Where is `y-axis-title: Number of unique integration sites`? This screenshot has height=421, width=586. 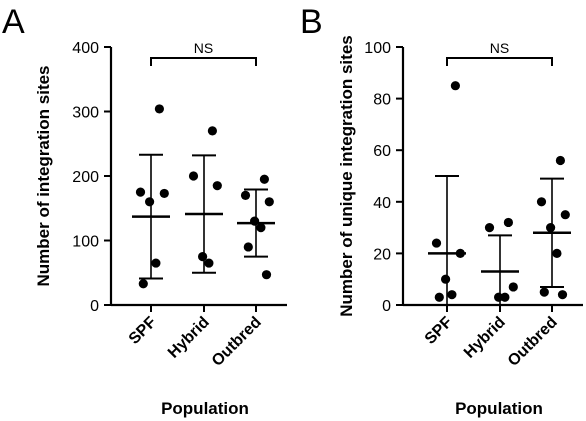
y-axis-title: Number of unique integration sites is located at coordinates (346, 175).